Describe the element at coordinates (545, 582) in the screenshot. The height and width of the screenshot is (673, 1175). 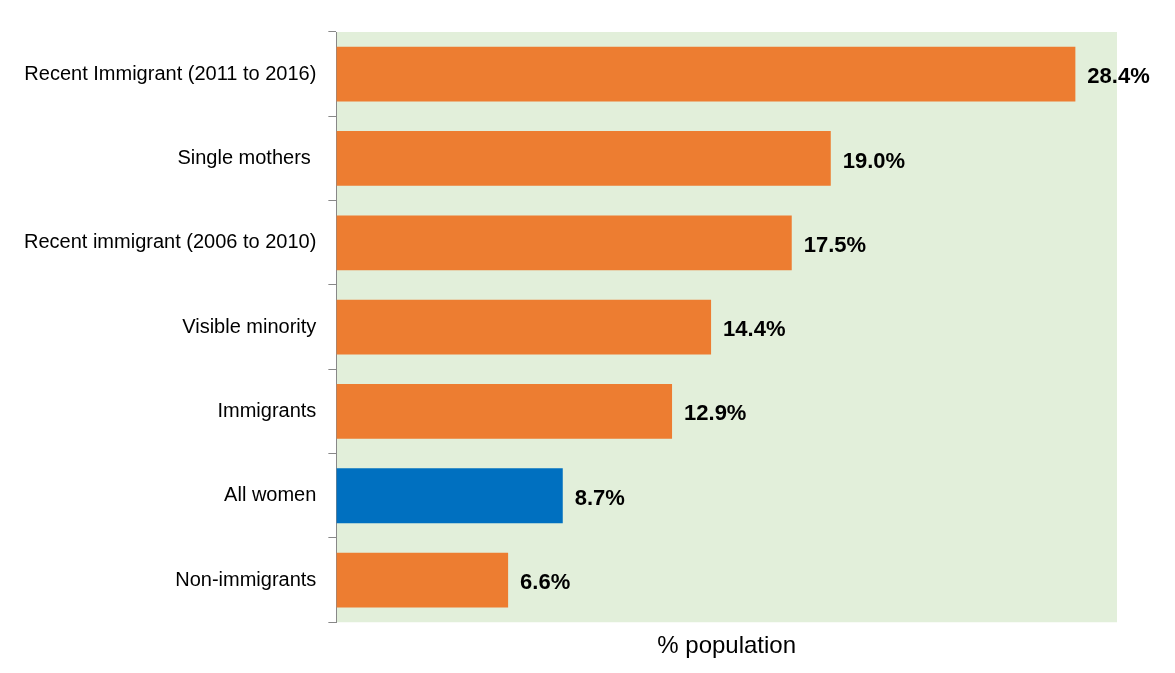
I see `data-label: 6.6%` at that location.